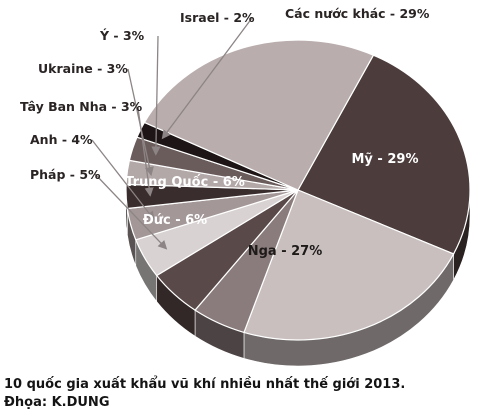 Image resolution: width=480 pixels, height=416 pixels. What do you see at coordinates (57, 402) in the screenshot?
I see `chart-credit: Đhọa: K.DUNG` at bounding box center [57, 402].